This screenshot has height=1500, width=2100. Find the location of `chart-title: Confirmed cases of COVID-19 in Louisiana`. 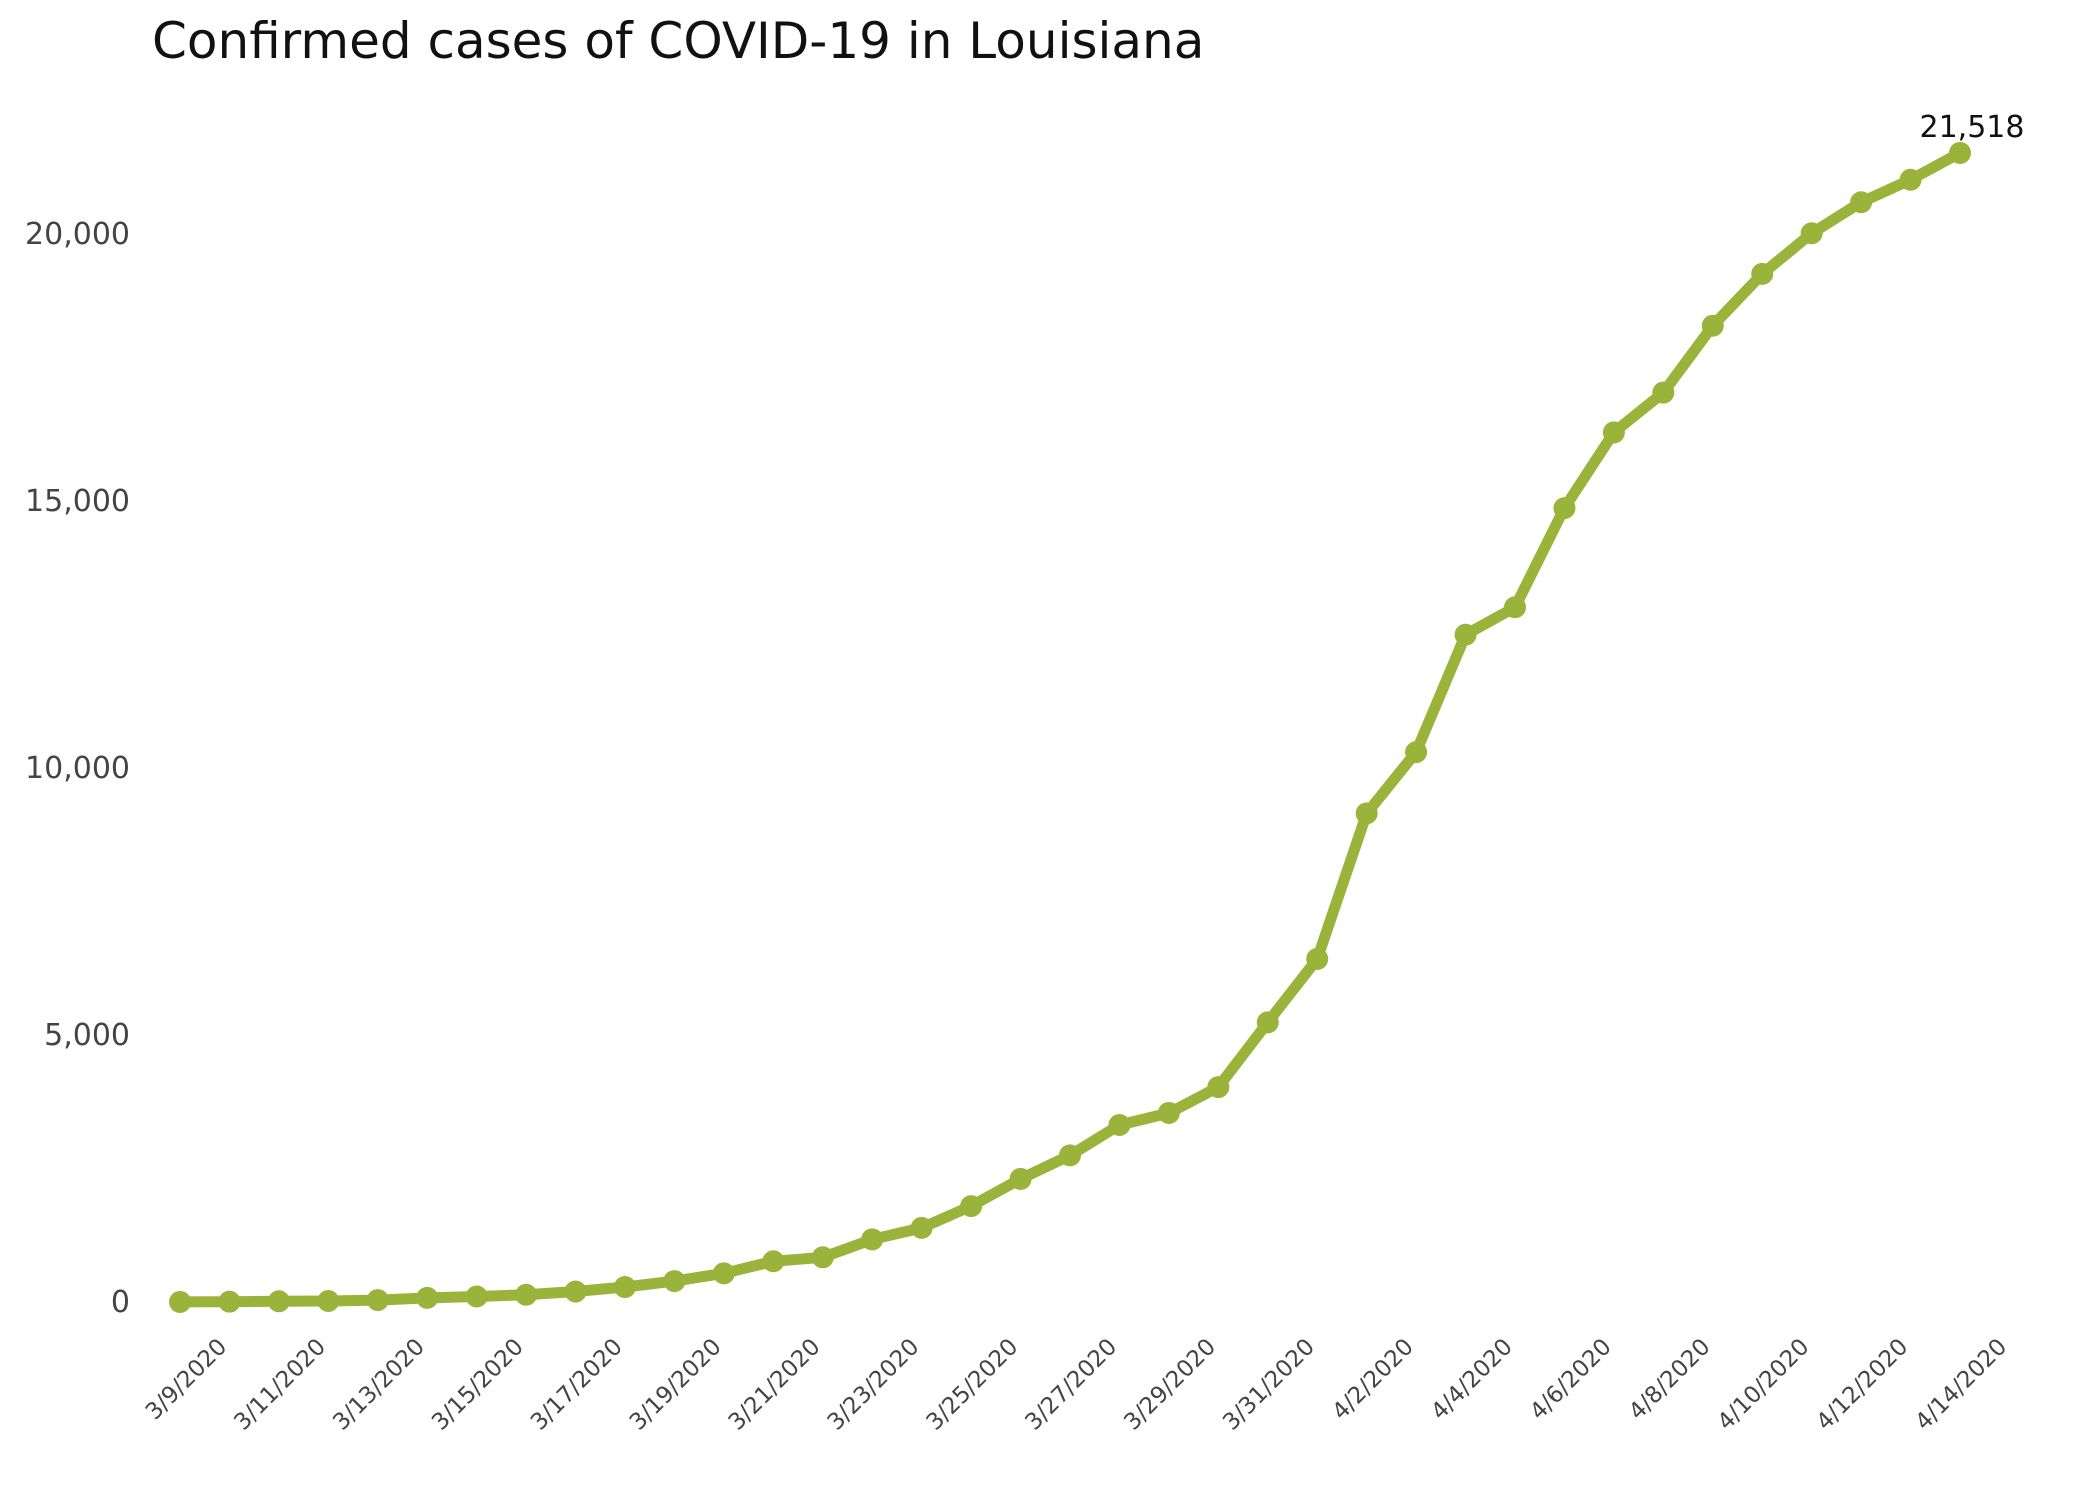

chart-title: Confirmed cases of COVID-19 in Louisiana is located at coordinates (678, 41).